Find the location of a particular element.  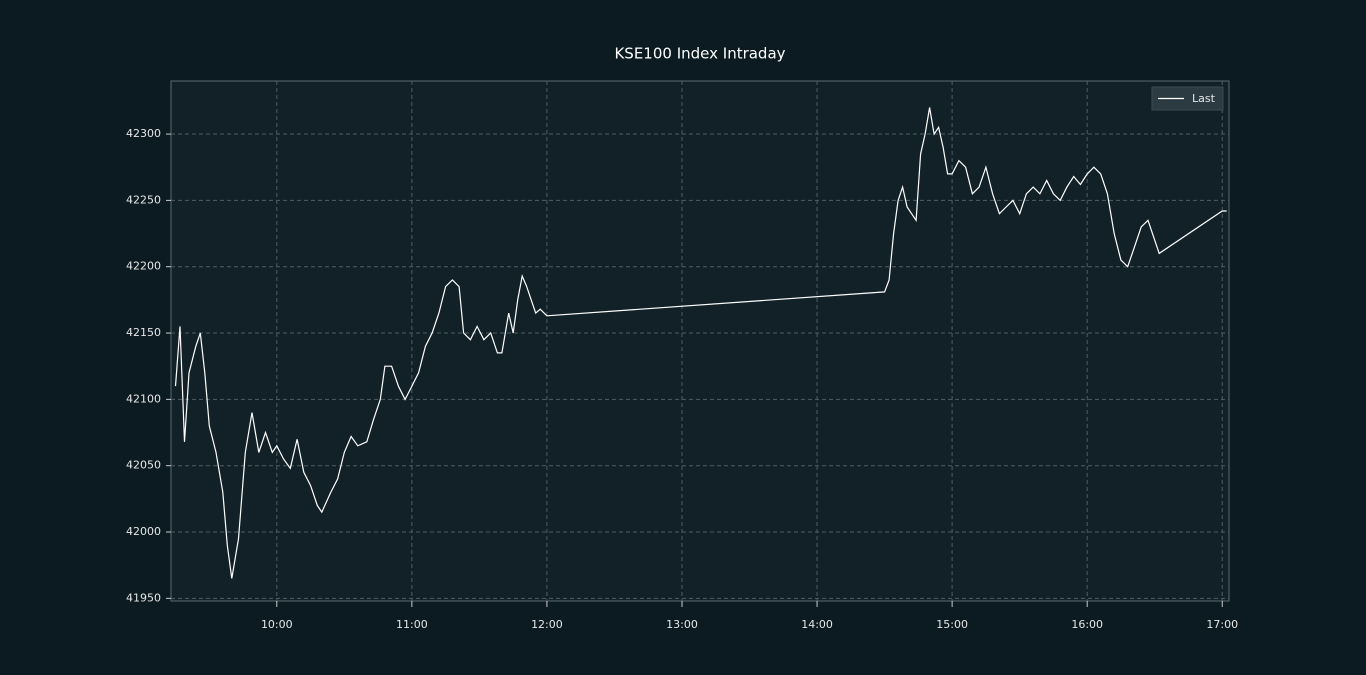

legend-box is located at coordinates (1187, 98).